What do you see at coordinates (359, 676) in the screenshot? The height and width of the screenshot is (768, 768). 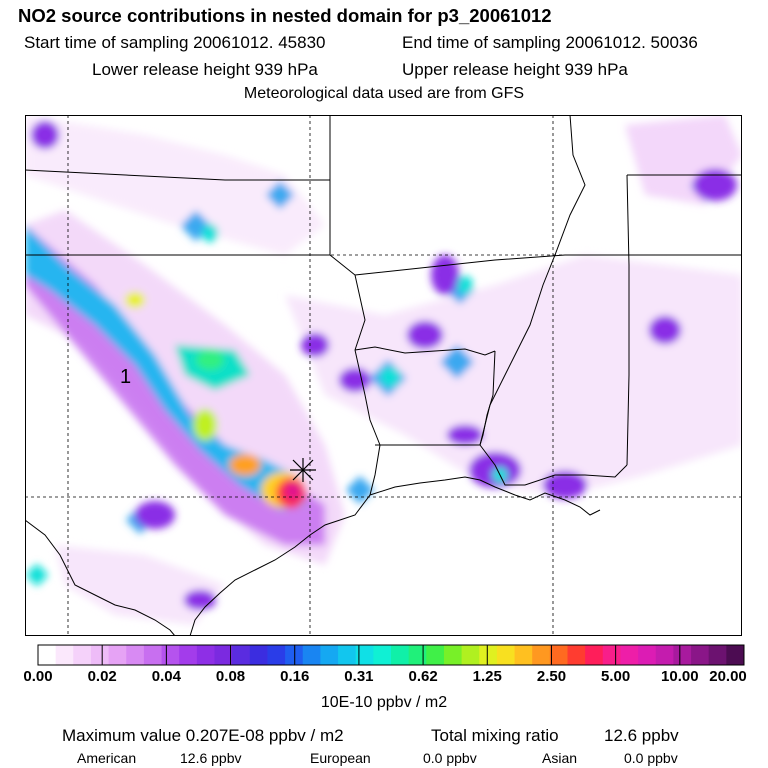 I see `color-scale-label: 0.31` at bounding box center [359, 676].